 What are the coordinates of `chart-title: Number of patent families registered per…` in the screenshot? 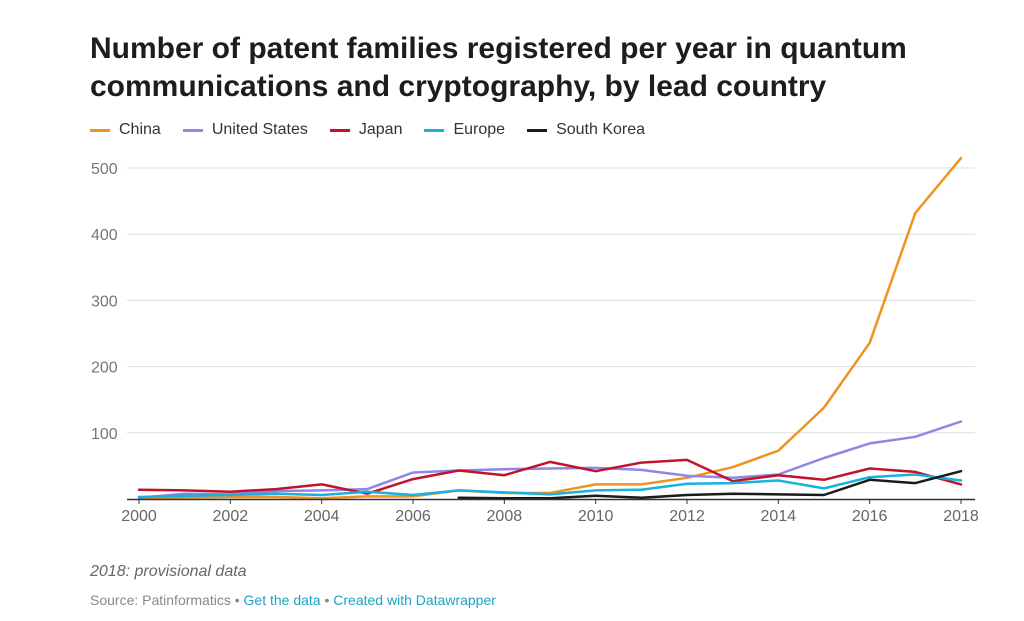 It's located at (498, 67).